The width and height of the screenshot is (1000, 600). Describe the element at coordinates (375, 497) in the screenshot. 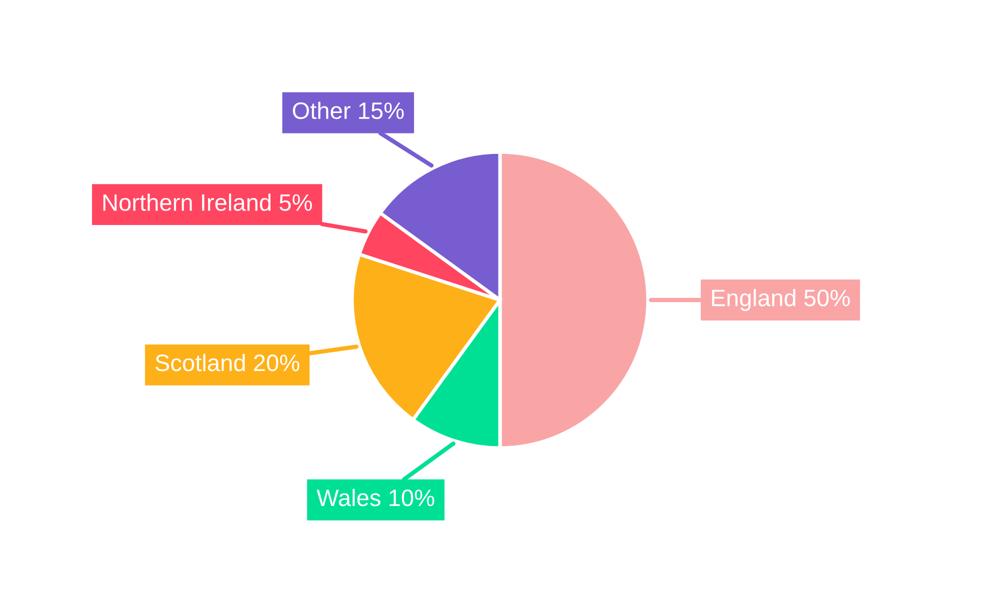

I see `slice-label: Wales 10%` at that location.